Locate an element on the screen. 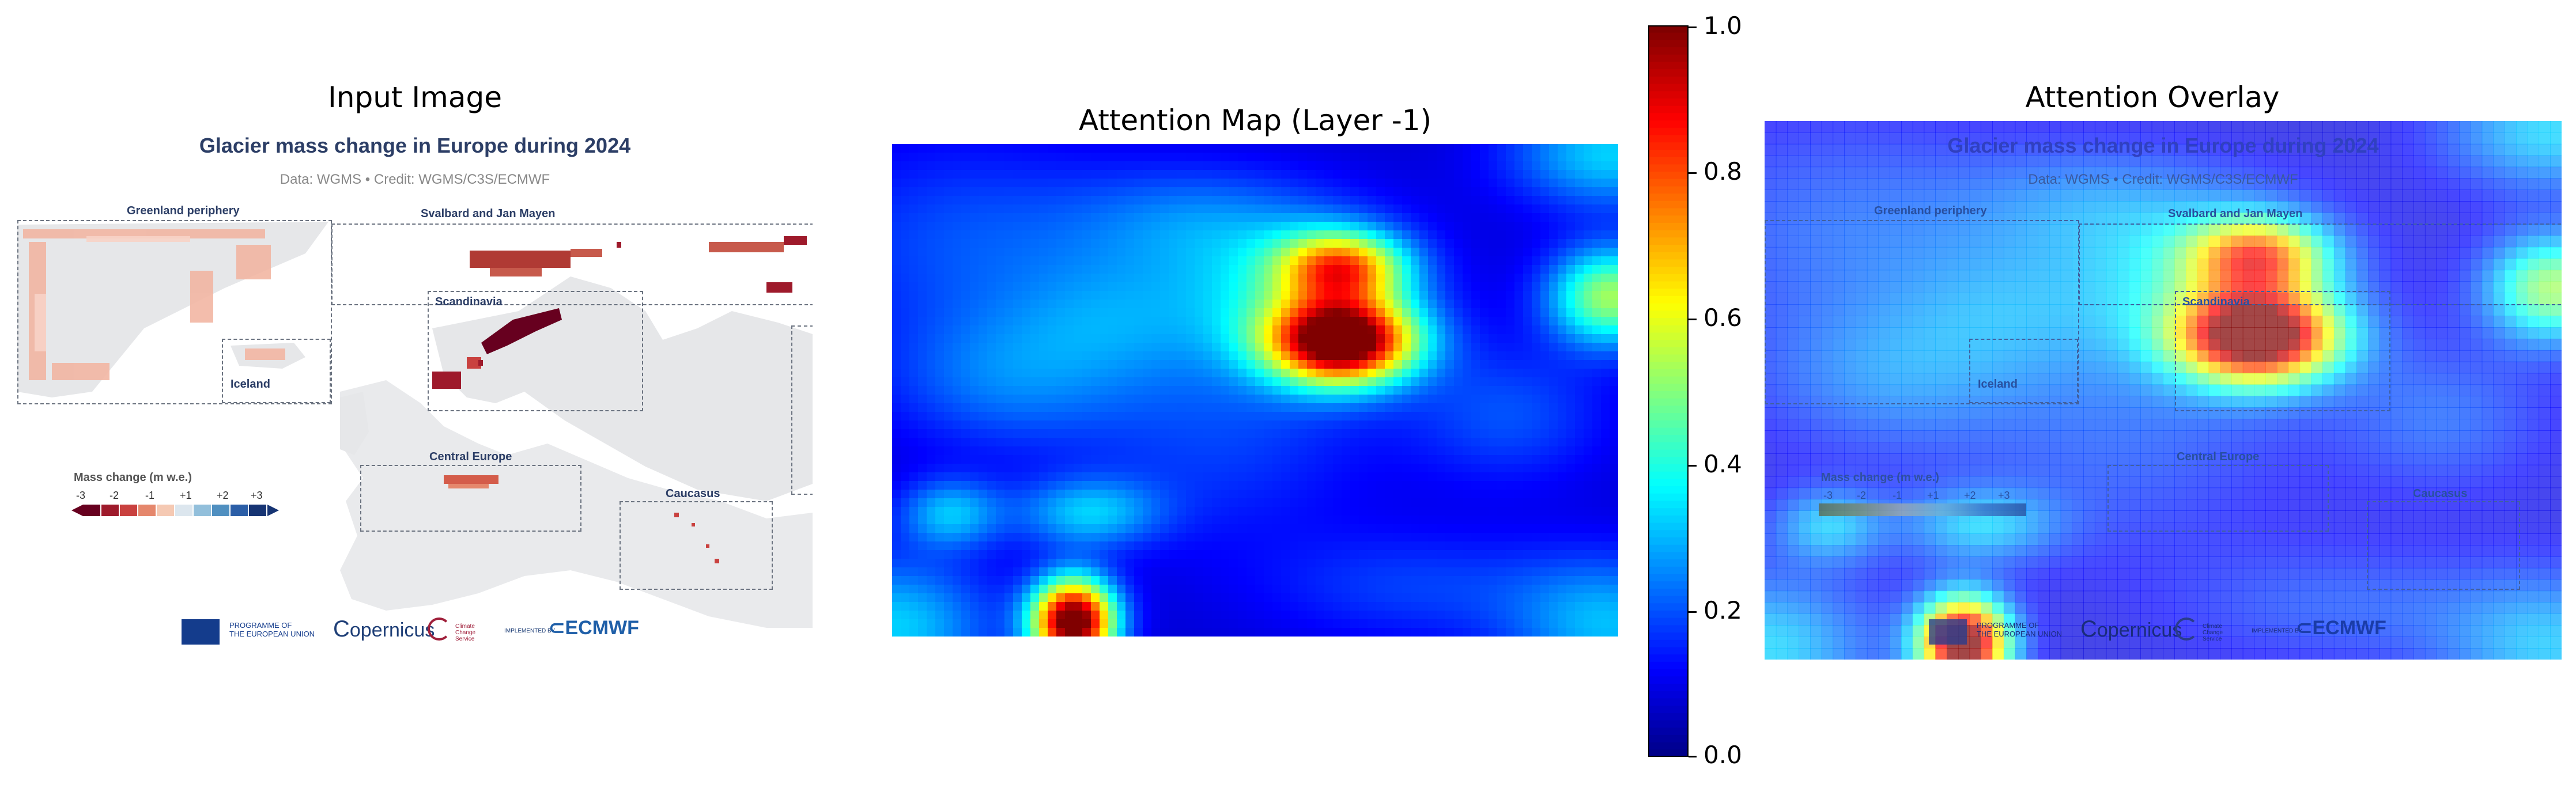 The width and height of the screenshot is (2576, 788). colorbar-segment is located at coordinates (1668, 688).